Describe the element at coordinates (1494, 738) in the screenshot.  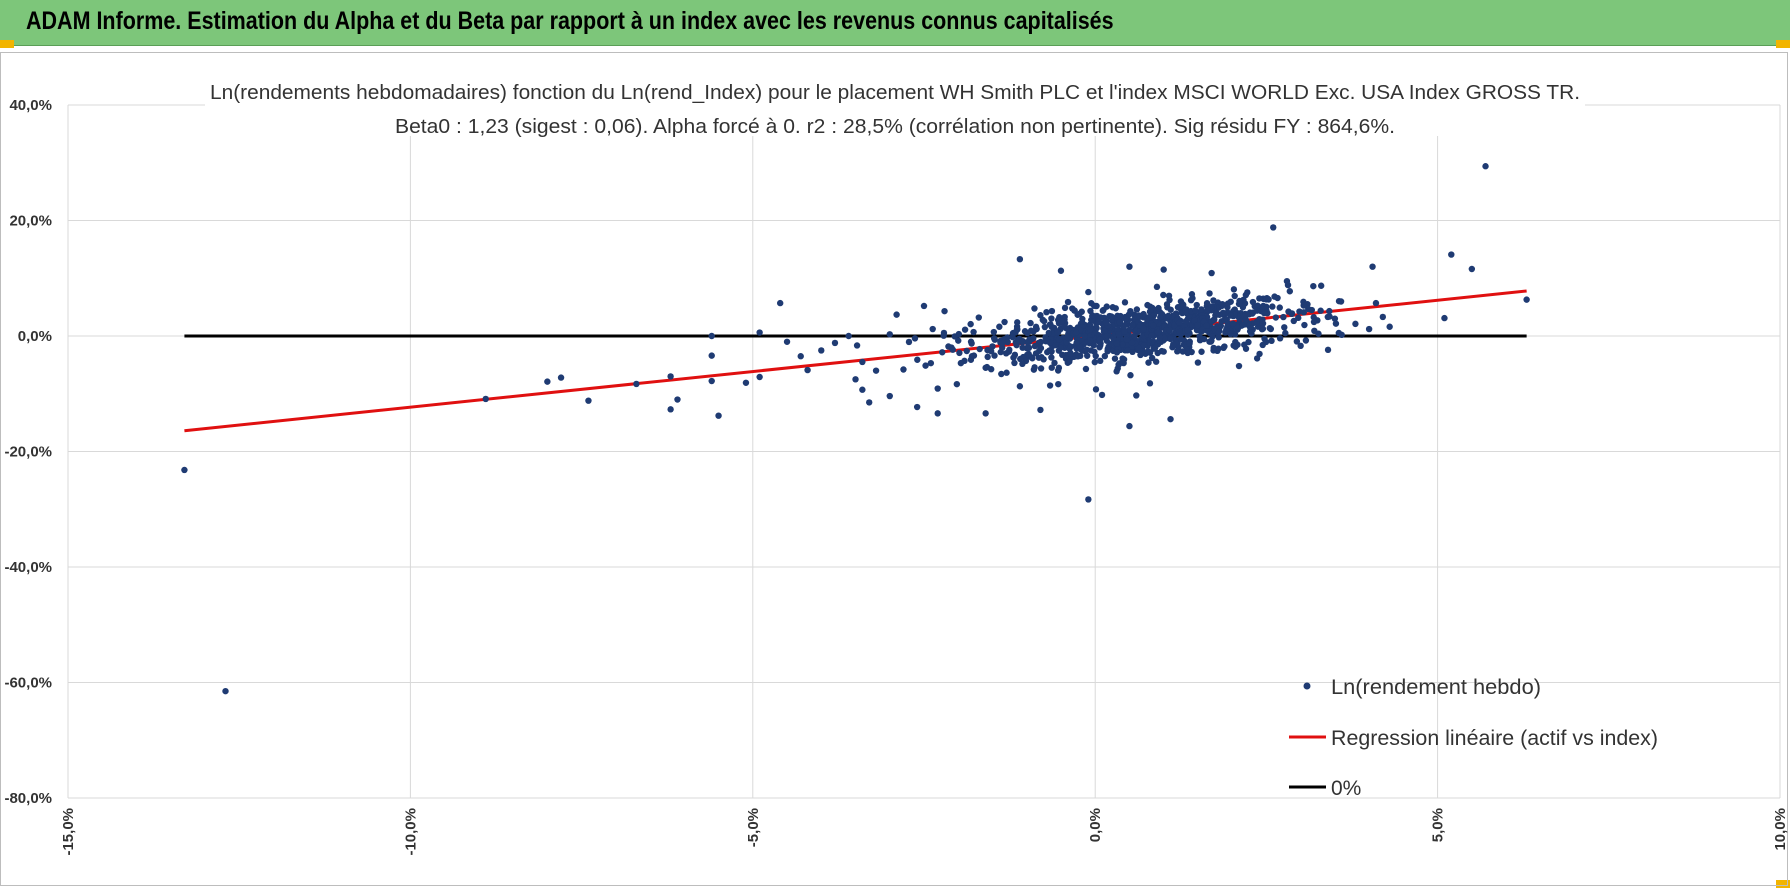
I see `legend-label-regression: Regression linéaire (actif vs index)` at that location.